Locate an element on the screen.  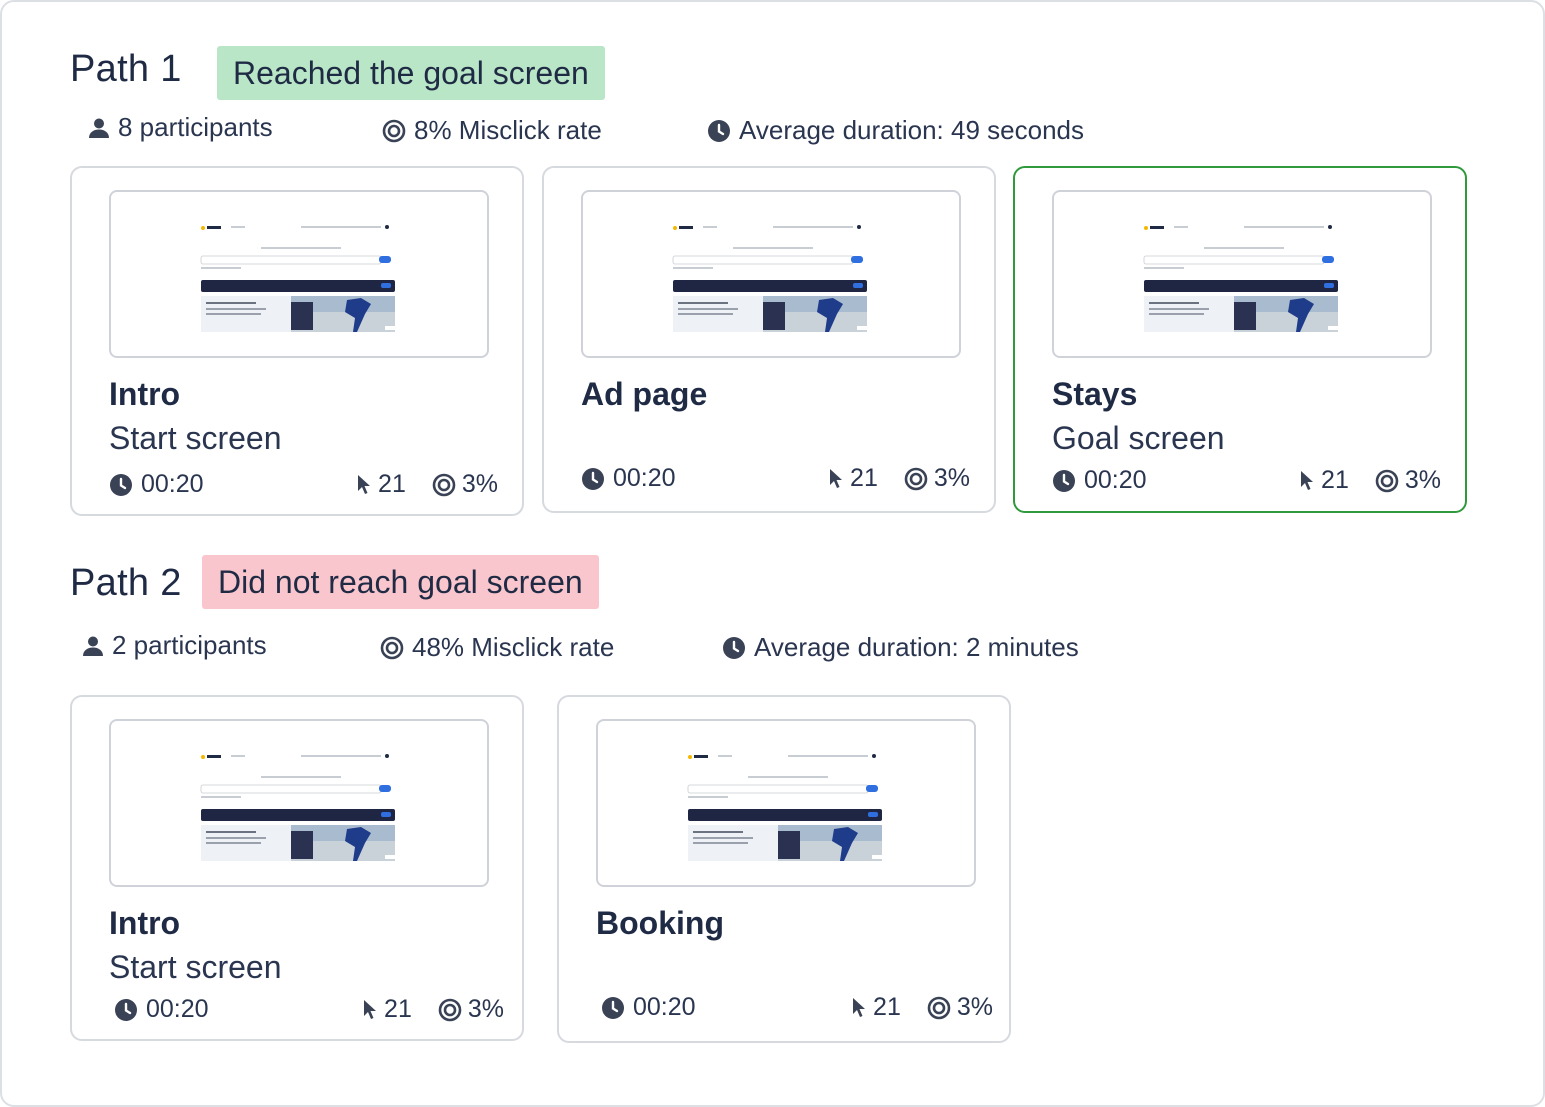
path-1-misclick: 8% Misclick rate is located at coordinates (492, 130).